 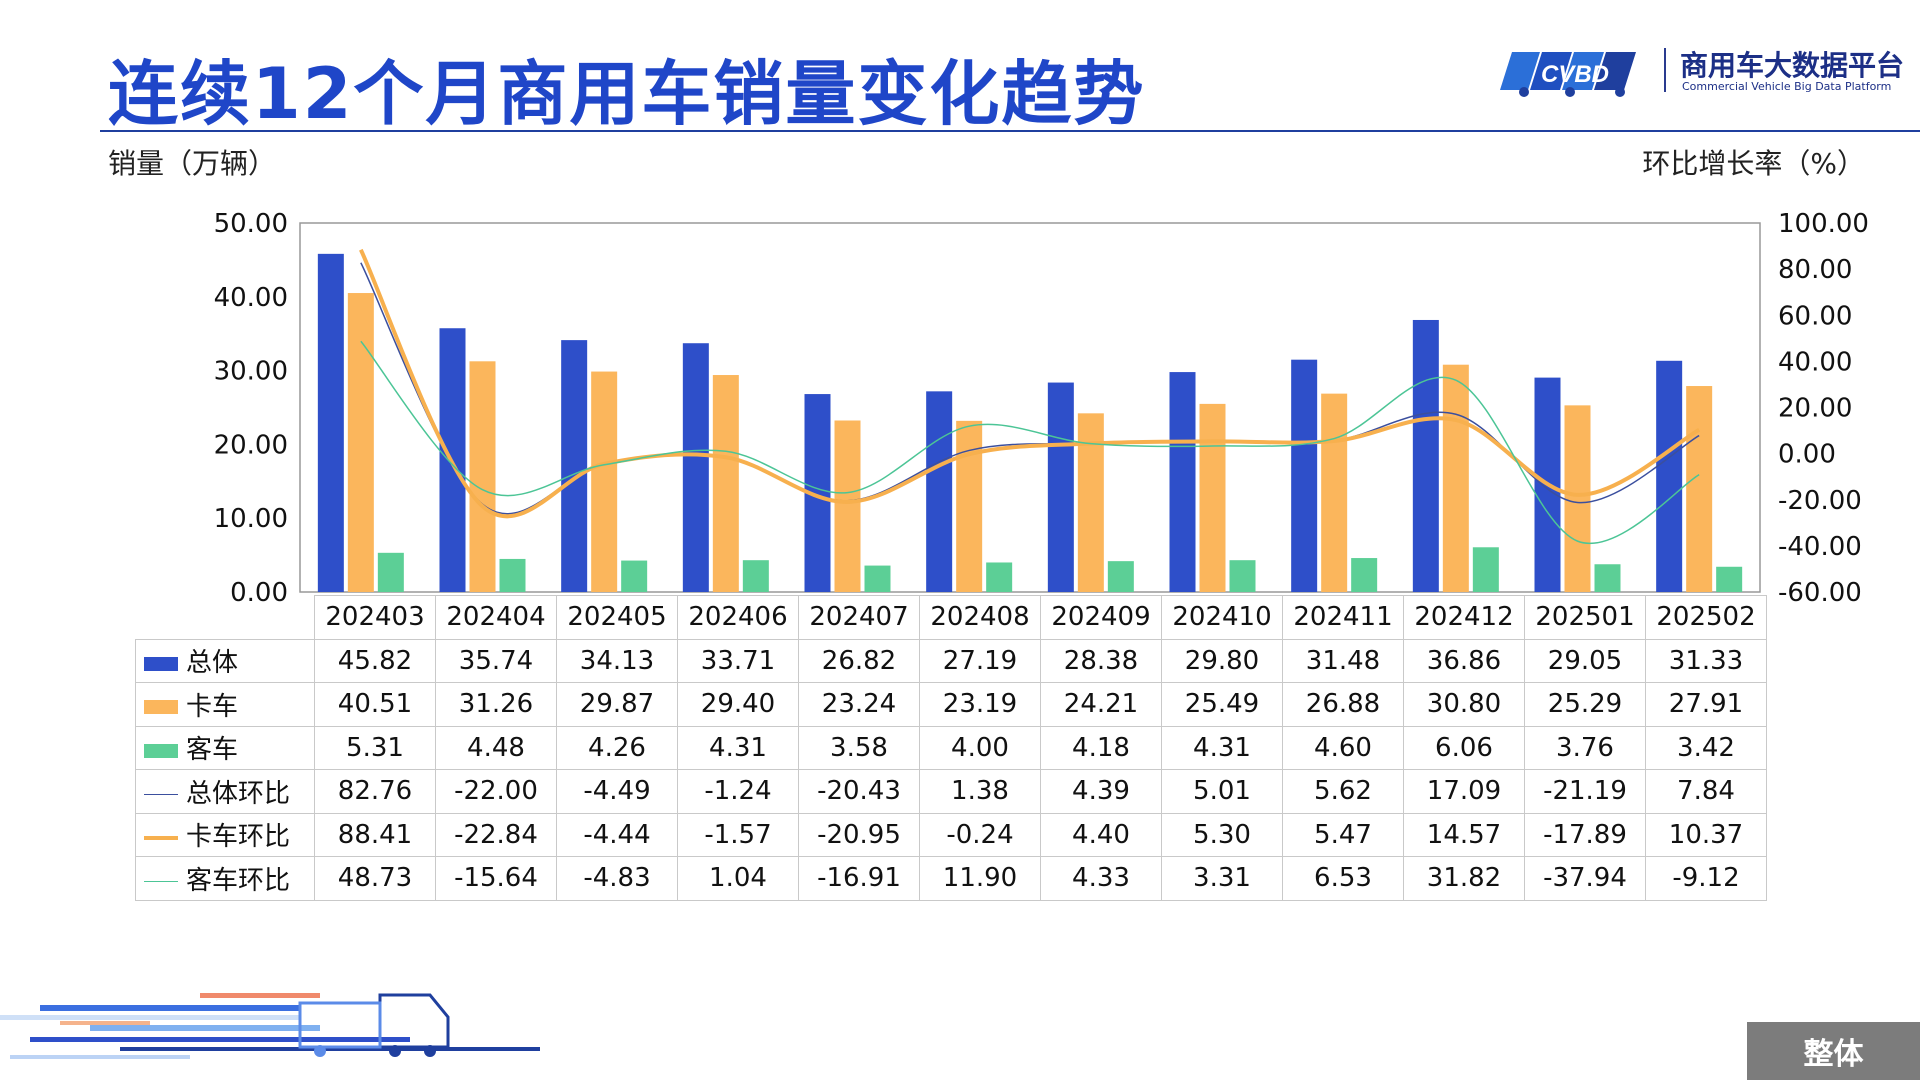 What do you see at coordinates (375, 660) in the screenshot?
I see `data-label: 45.82` at bounding box center [375, 660].